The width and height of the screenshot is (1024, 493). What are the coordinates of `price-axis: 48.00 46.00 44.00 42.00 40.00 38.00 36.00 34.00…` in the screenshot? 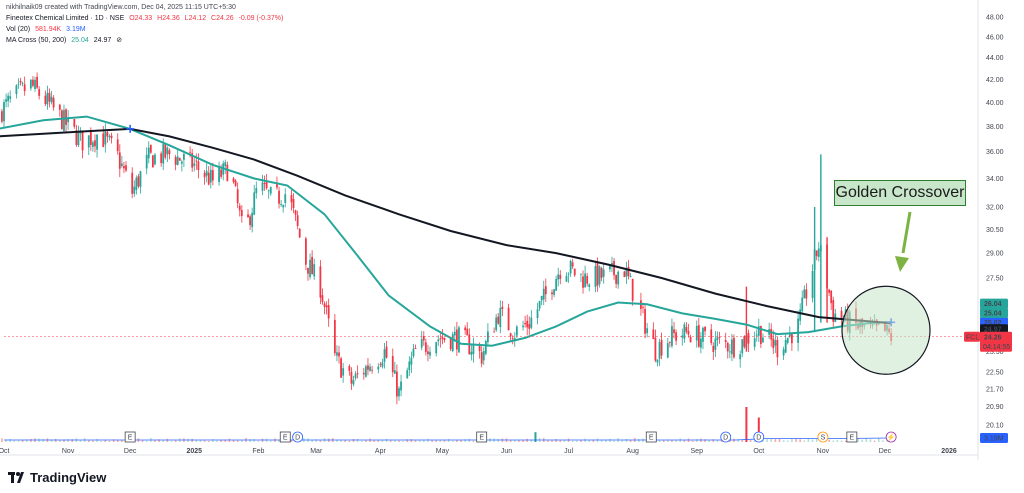 It's located at (988, 230).